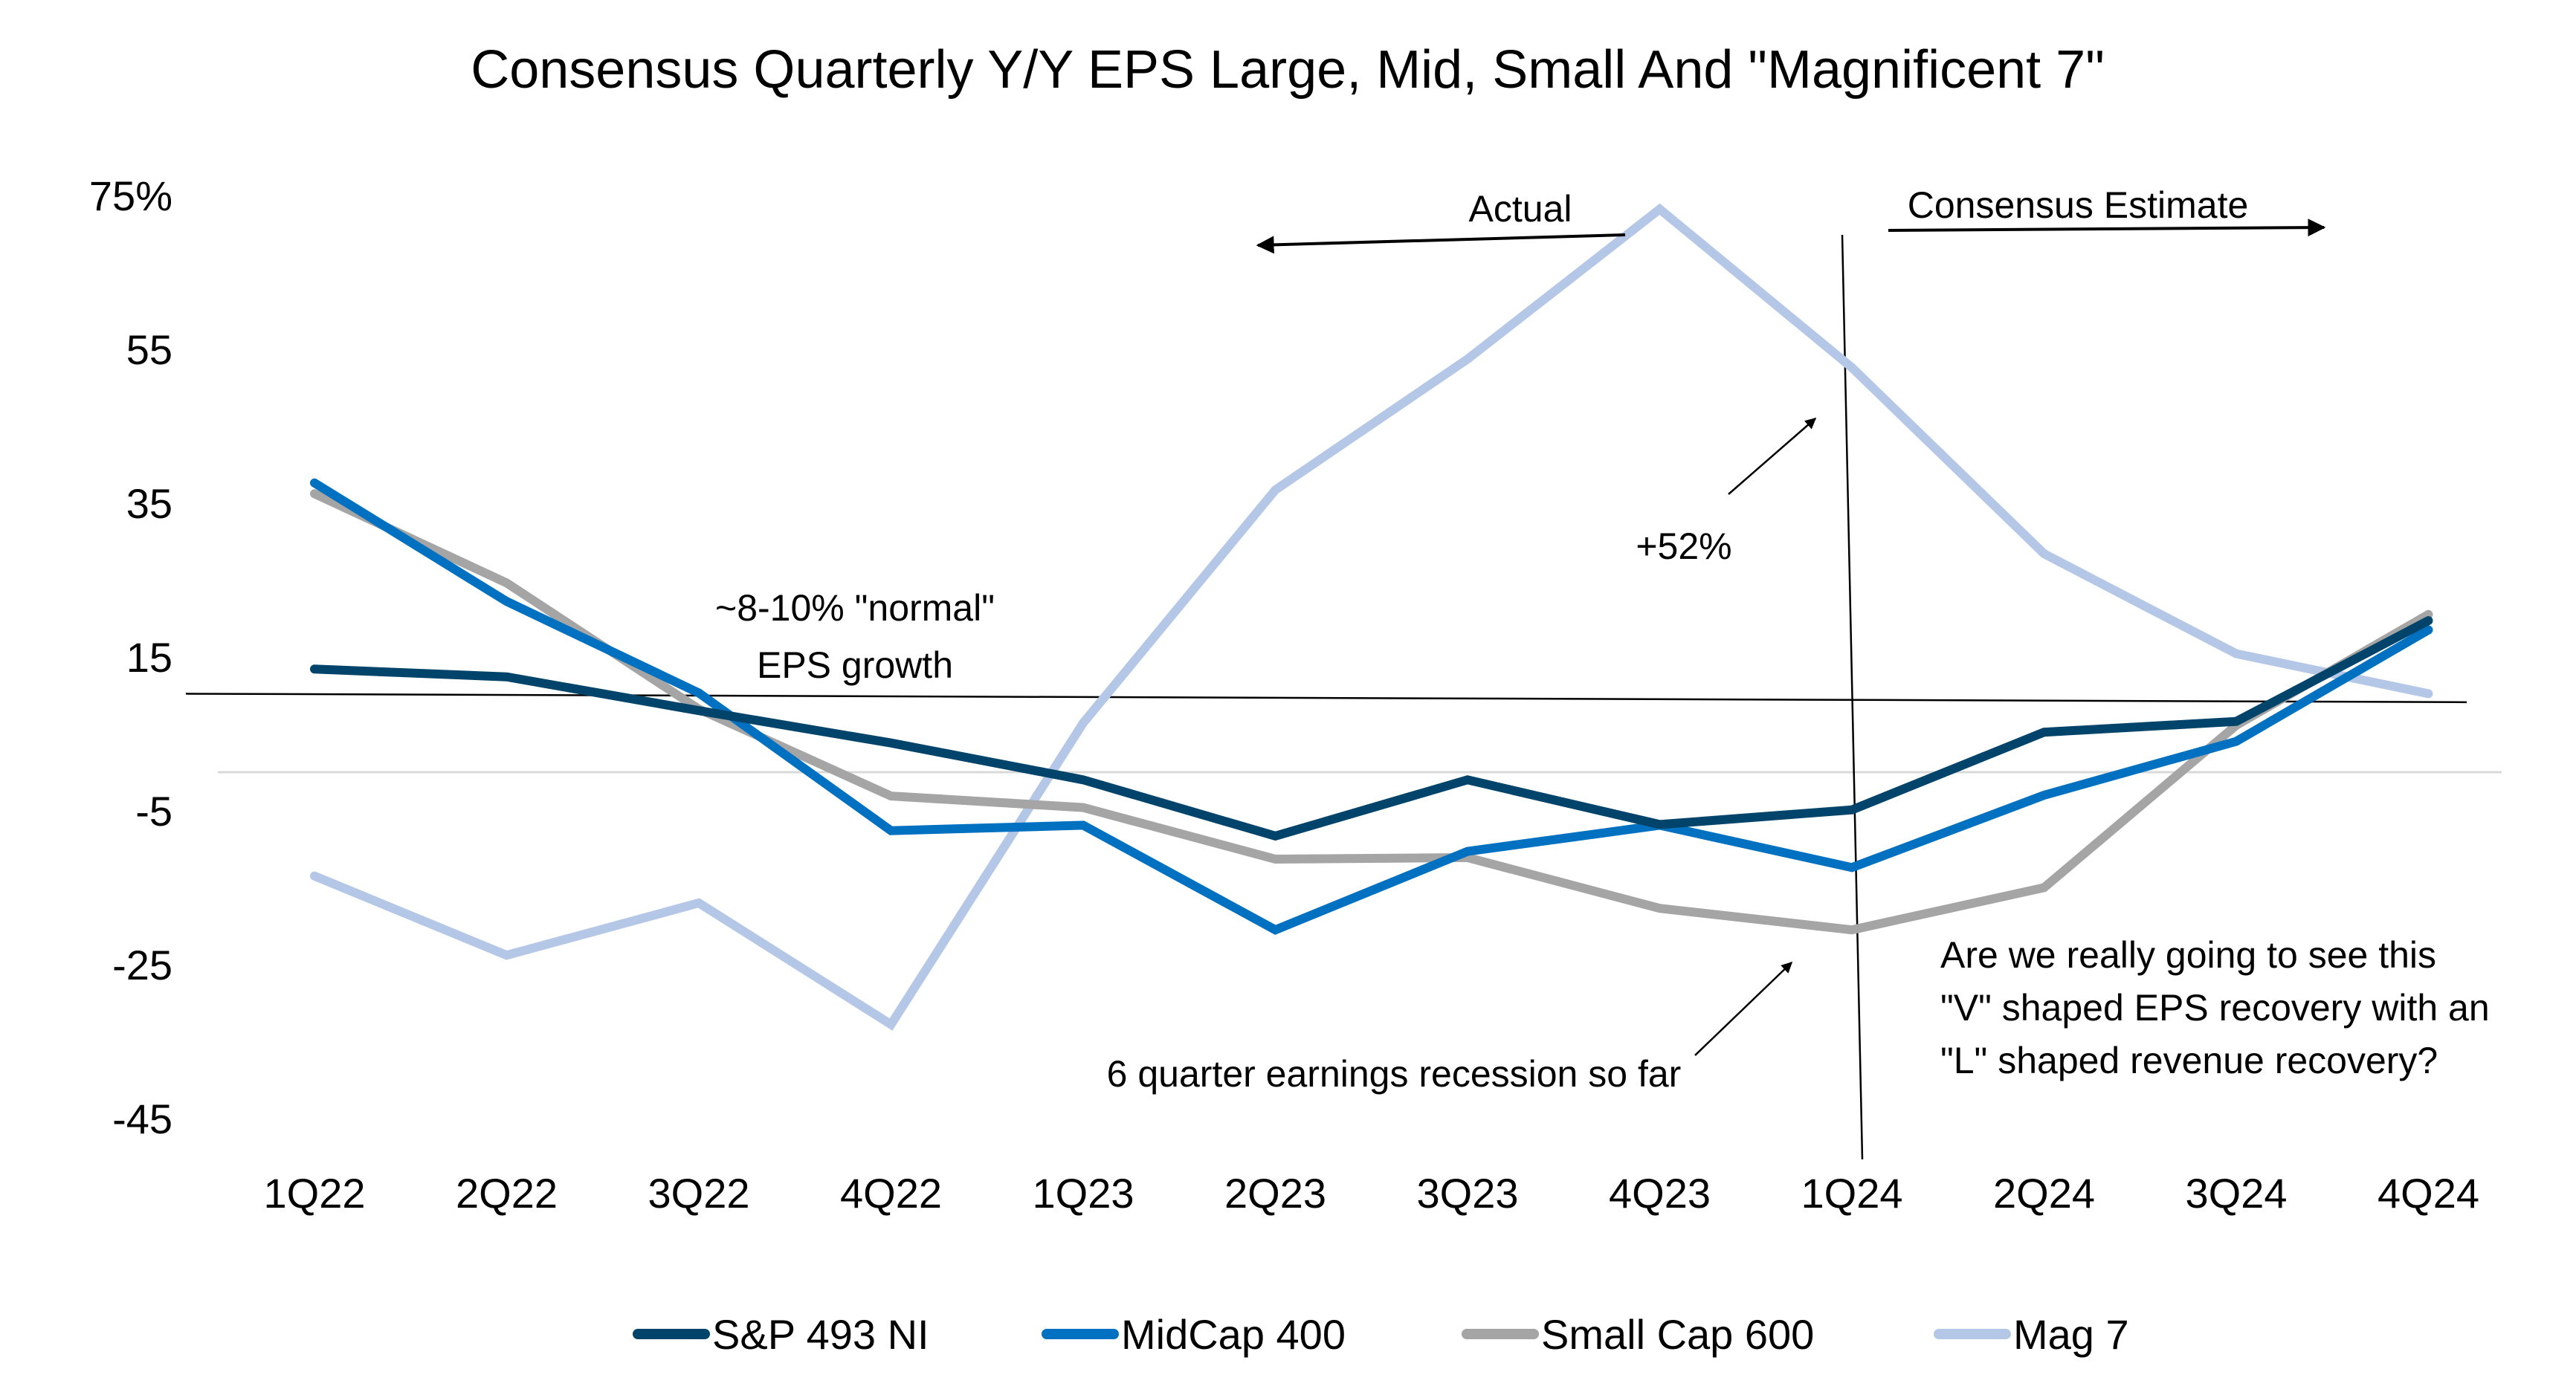 The height and width of the screenshot is (1392, 2576). I want to click on y-axis: 75% 55 35 15 -5 -25 -45, so click(130, 657).